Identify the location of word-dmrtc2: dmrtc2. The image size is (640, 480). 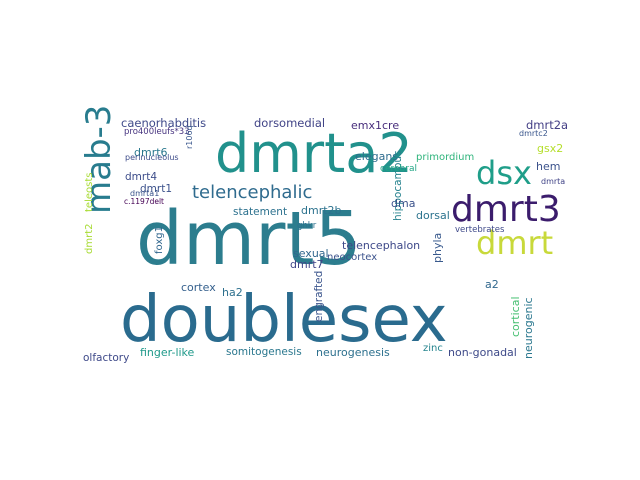
(533, 133).